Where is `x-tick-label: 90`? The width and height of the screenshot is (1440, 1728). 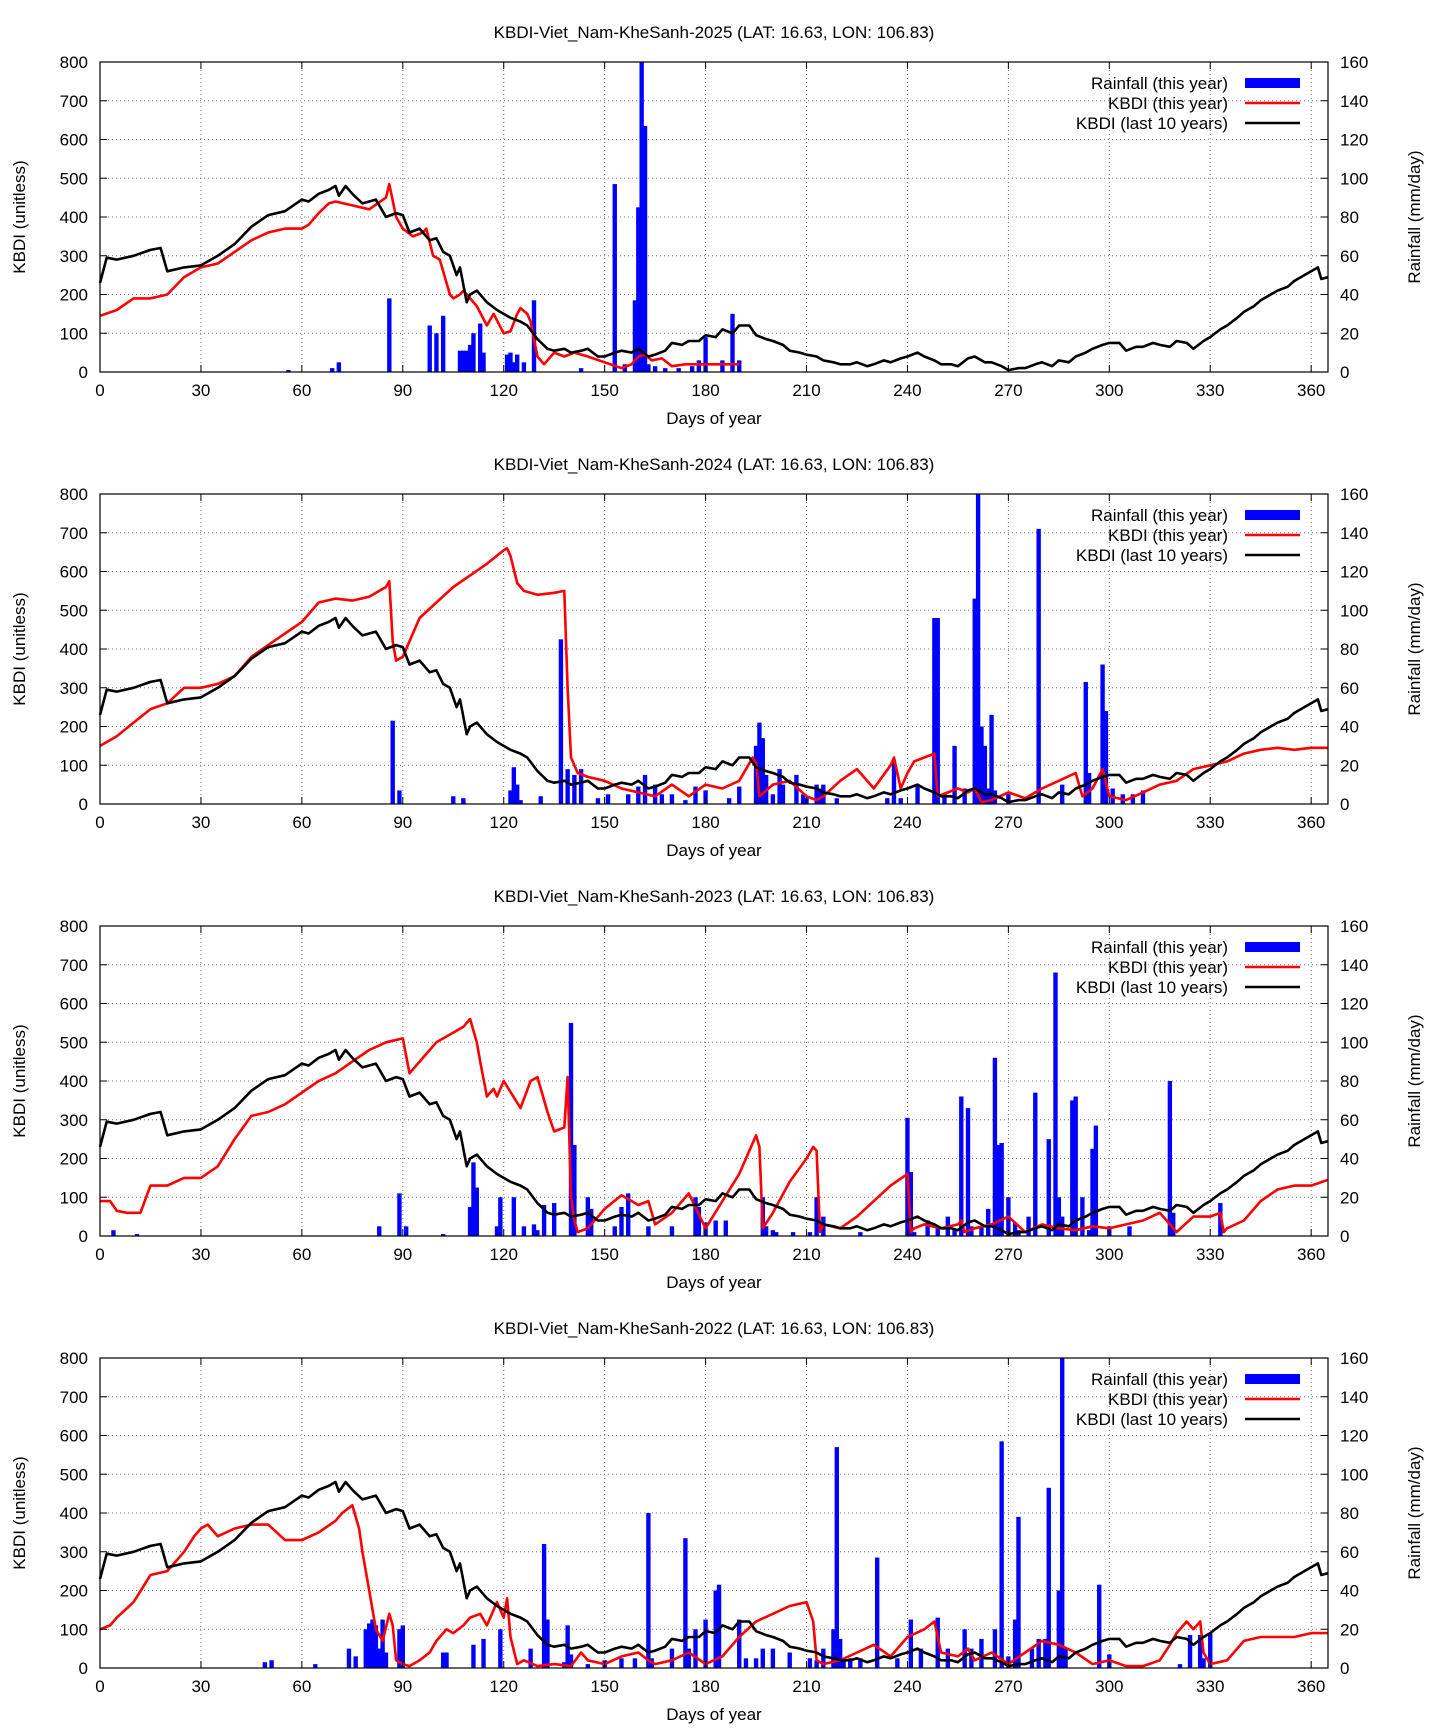
x-tick-label: 90 is located at coordinates (402, 822).